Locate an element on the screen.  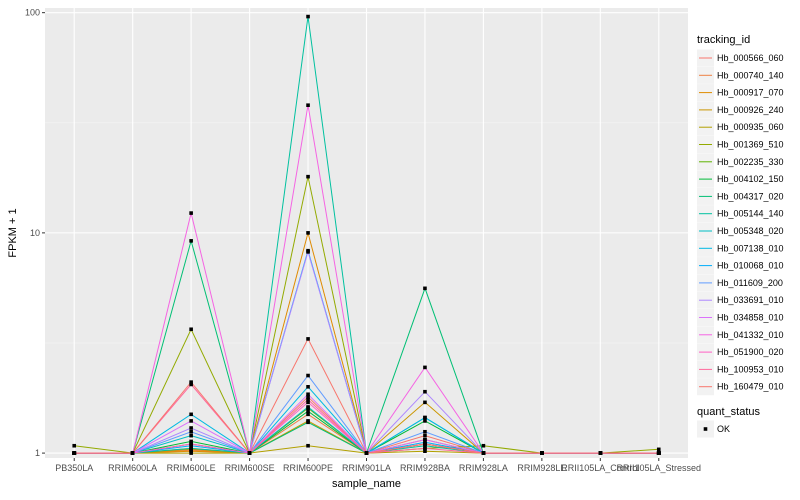
legend-item: Hb_100953_010 is located at coordinates (740, 369).